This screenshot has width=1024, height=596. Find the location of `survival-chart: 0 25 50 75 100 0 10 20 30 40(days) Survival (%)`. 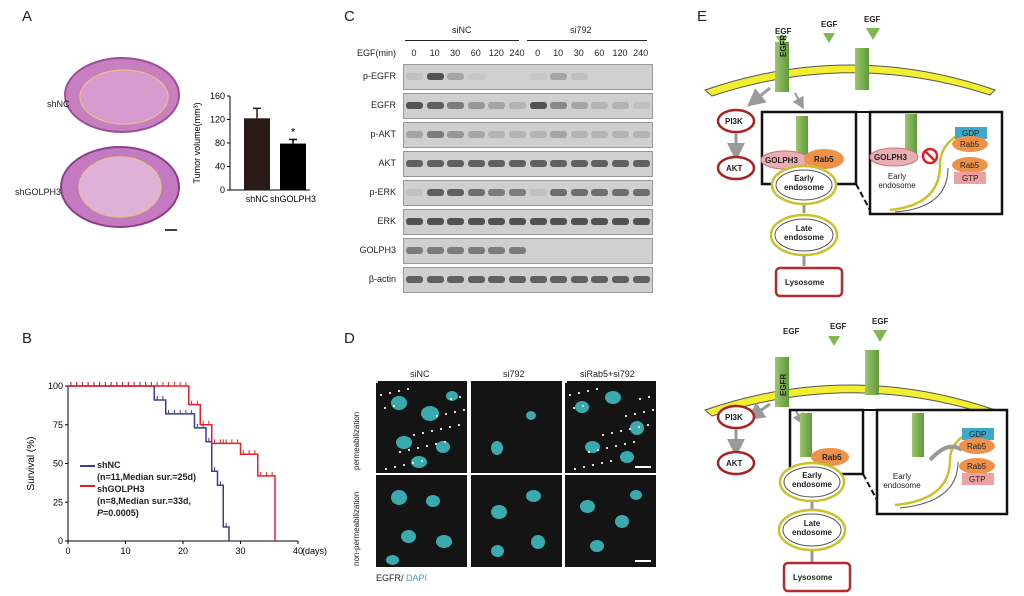

survival-chart: 0 25 50 75 100 0 10 20 30 40(days) Survival (%) is located at coordinates (176, 468).